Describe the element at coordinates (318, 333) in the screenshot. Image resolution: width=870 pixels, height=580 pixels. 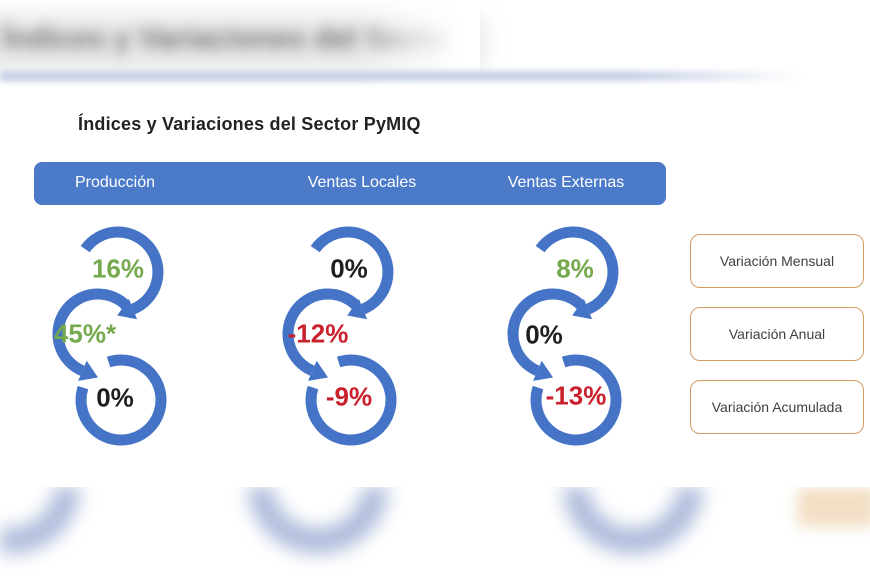
I see `value-ventas-locales-anual: -12%` at that location.